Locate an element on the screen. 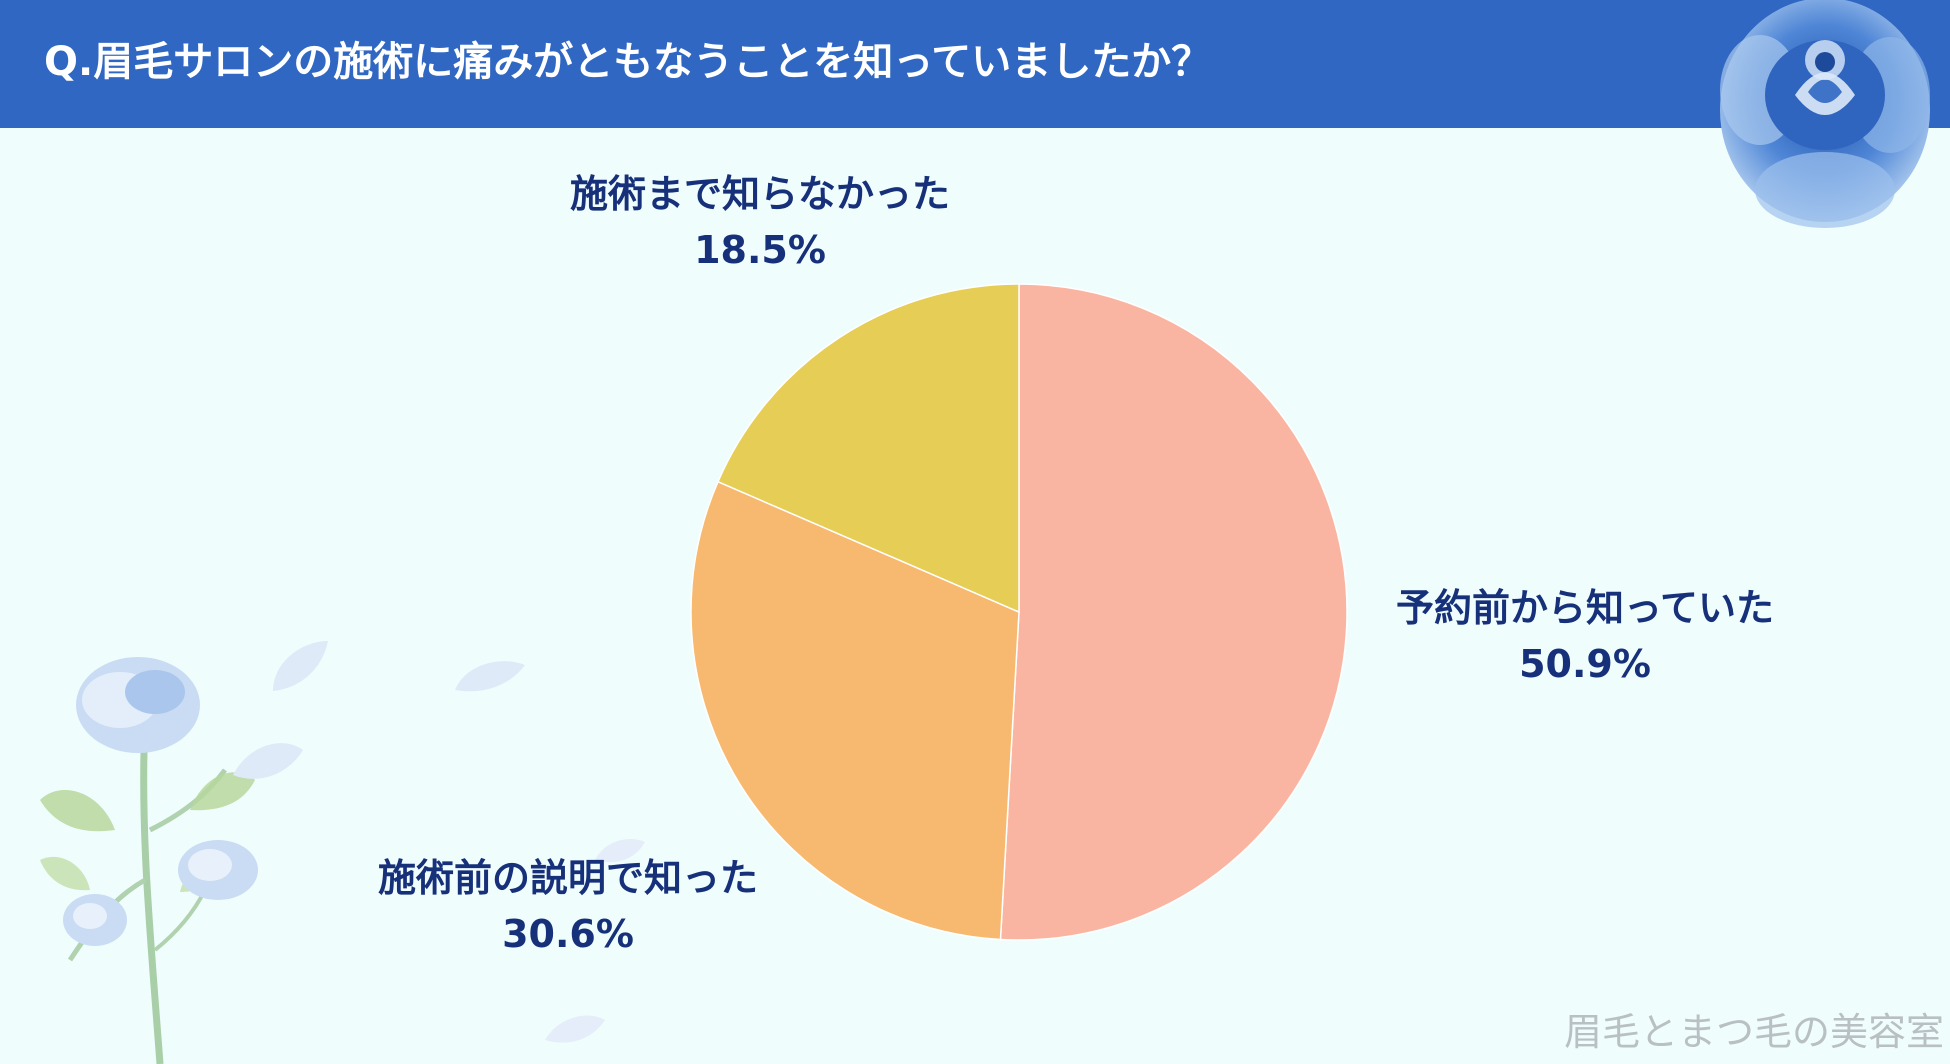 Image resolution: width=1950 pixels, height=1064 pixels. watermark: 眉毛とまつ毛の美容室 is located at coordinates (1753, 1032).